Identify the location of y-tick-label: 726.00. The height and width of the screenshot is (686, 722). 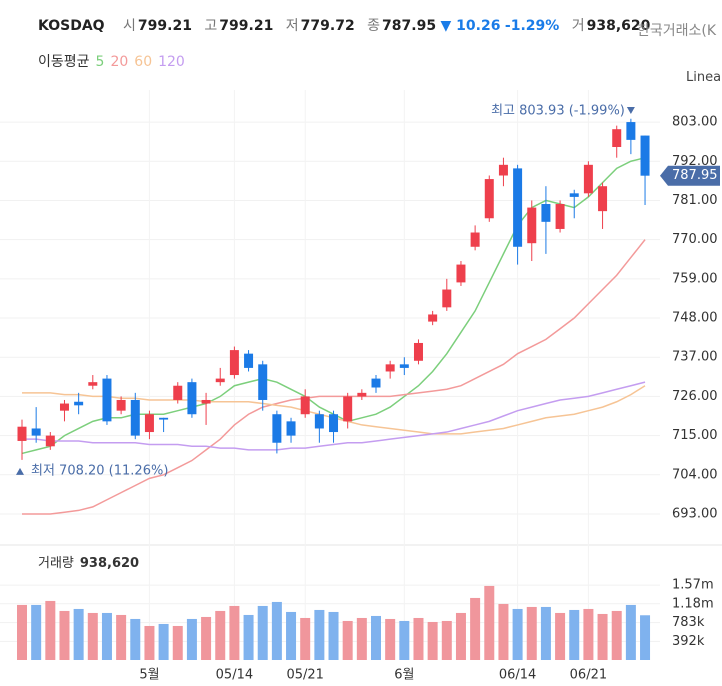
(695, 396).